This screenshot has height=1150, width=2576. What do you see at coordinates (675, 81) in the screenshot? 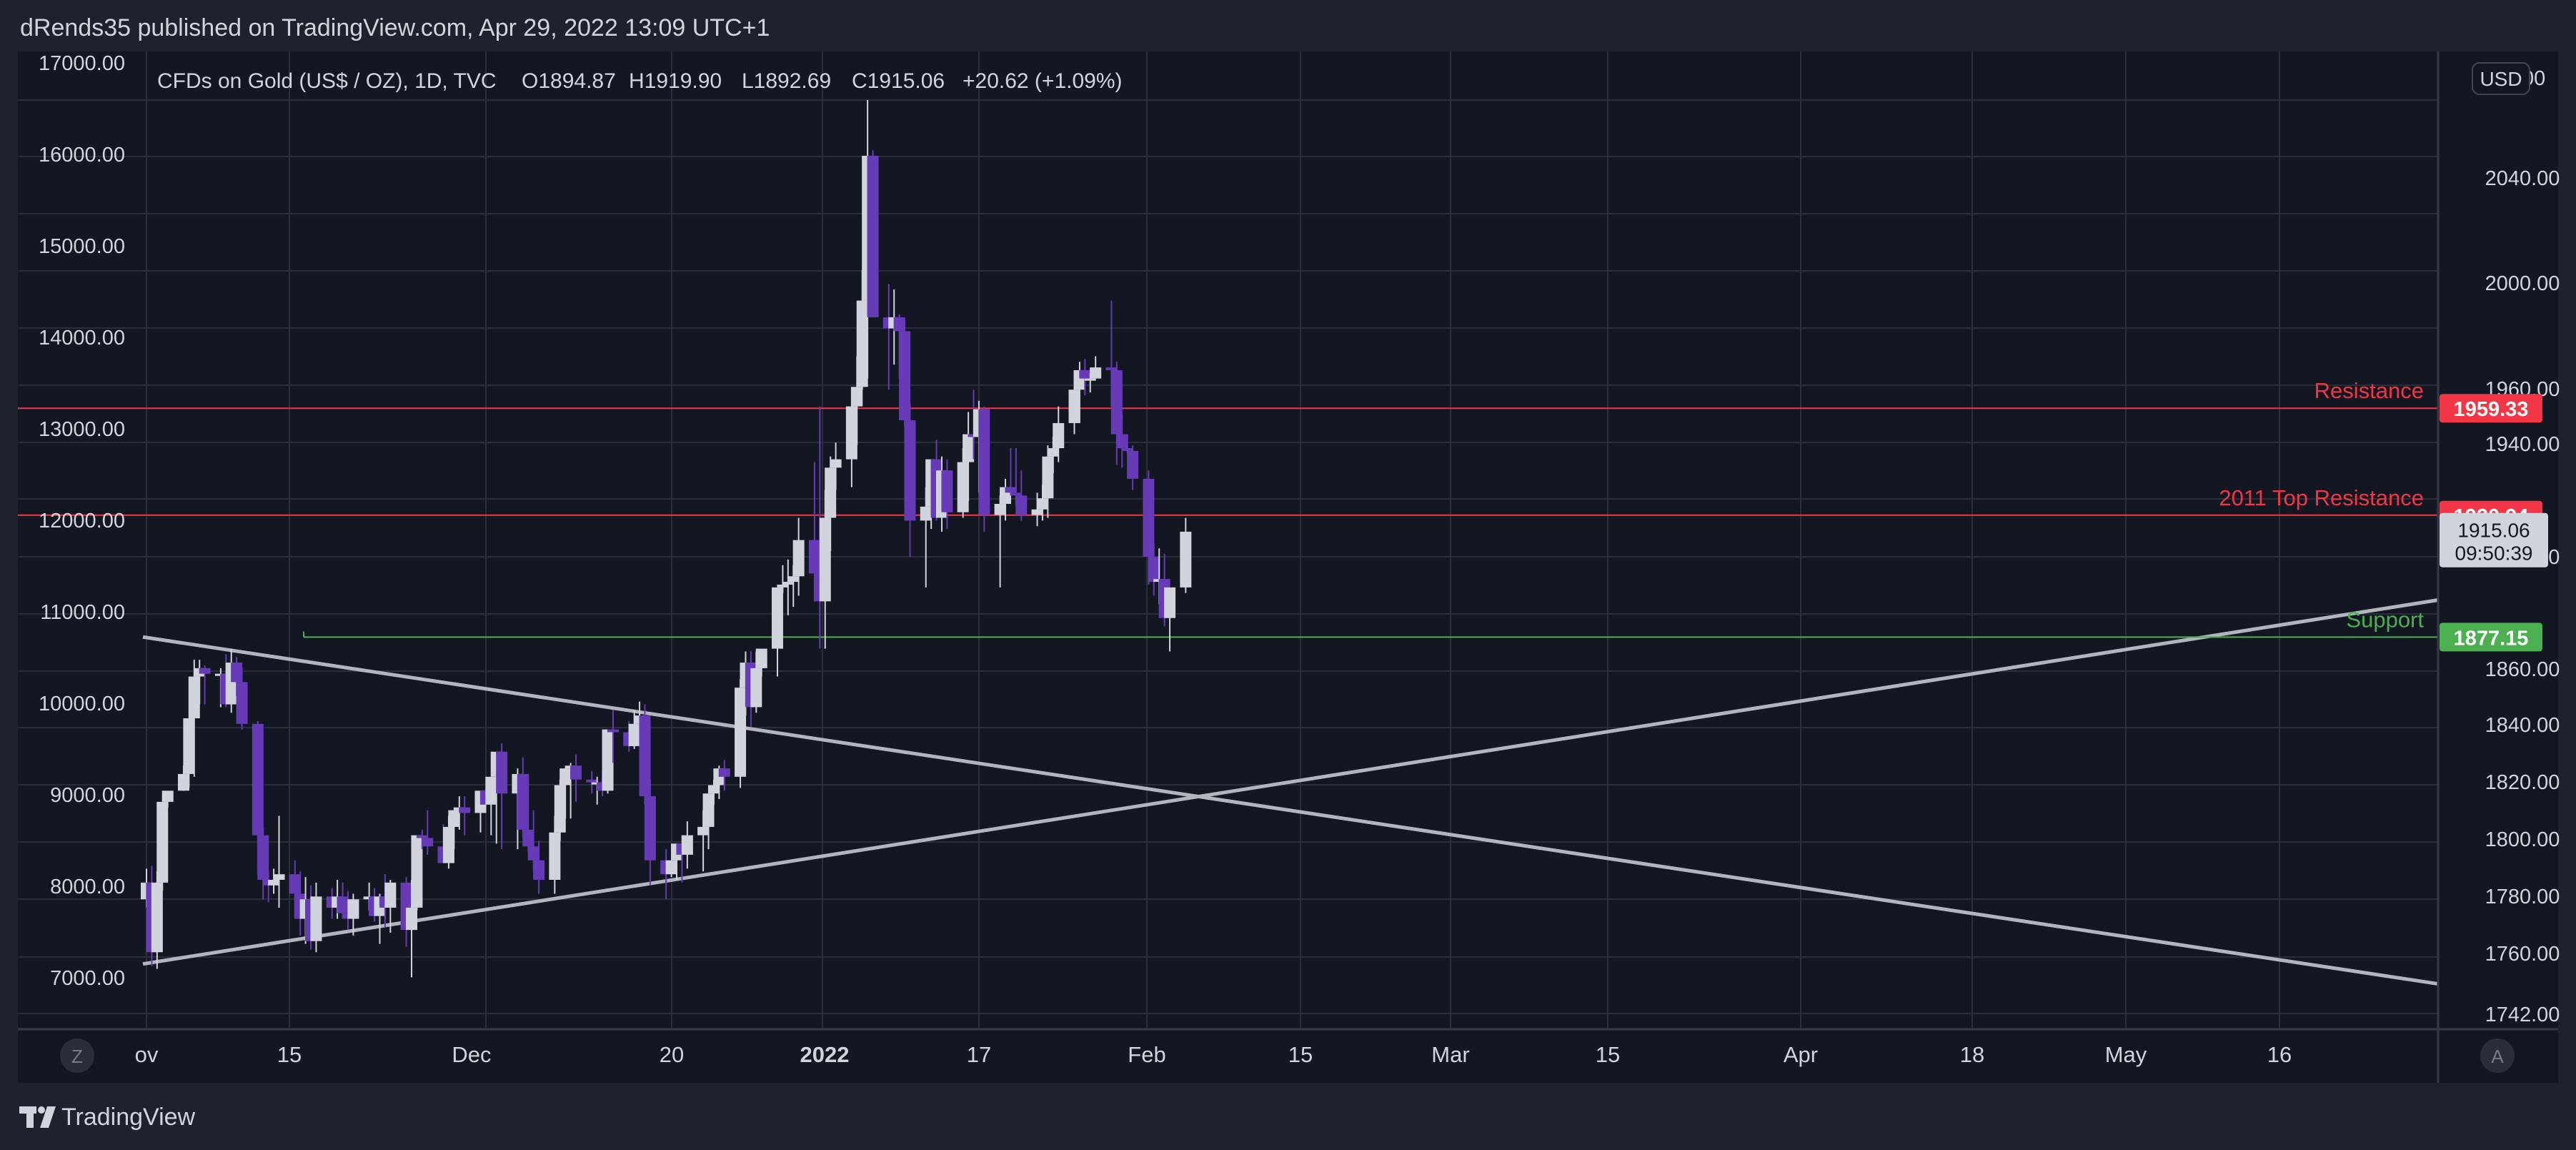
I see `legend-high: H1919.90` at bounding box center [675, 81].